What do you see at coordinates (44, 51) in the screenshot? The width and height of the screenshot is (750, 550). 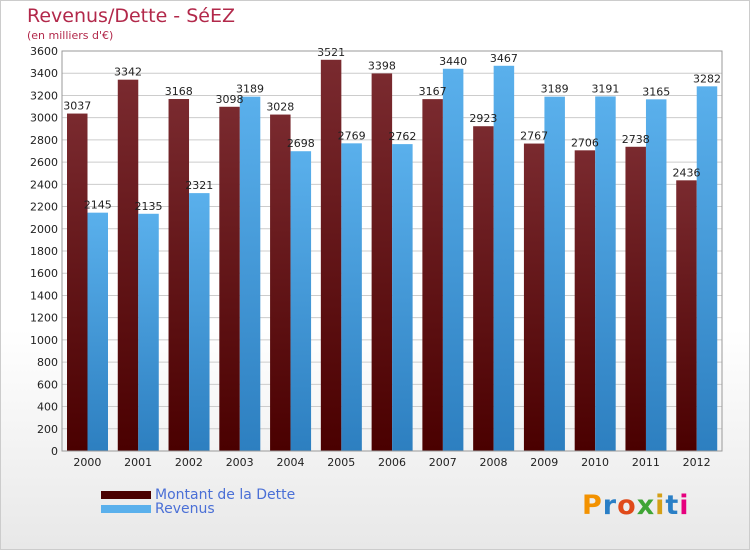 I see `y-tick-label: 3600` at bounding box center [44, 51].